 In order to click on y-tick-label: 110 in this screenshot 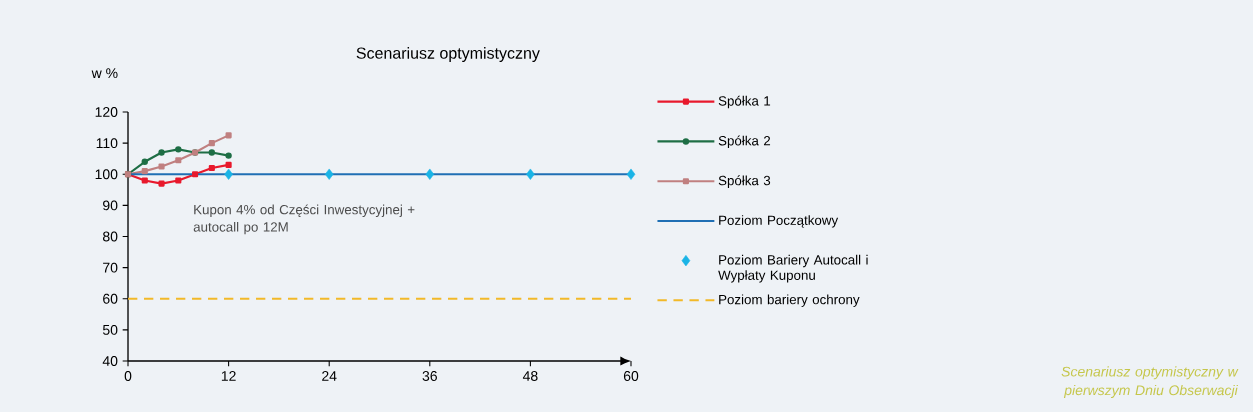, I will do `click(107, 143)`.